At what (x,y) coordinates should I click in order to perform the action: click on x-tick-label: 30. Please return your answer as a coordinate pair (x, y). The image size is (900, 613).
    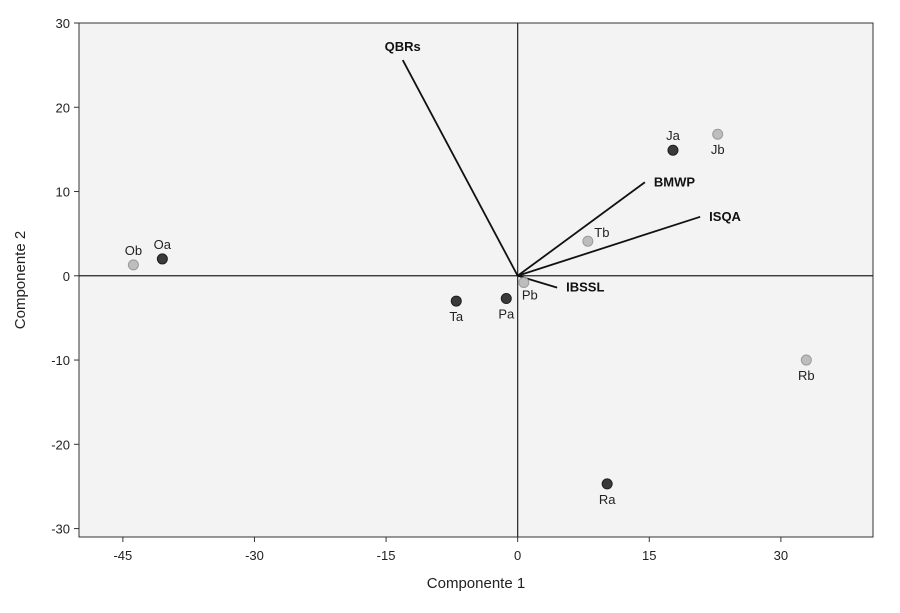
    Looking at the image, I should click on (781, 555).